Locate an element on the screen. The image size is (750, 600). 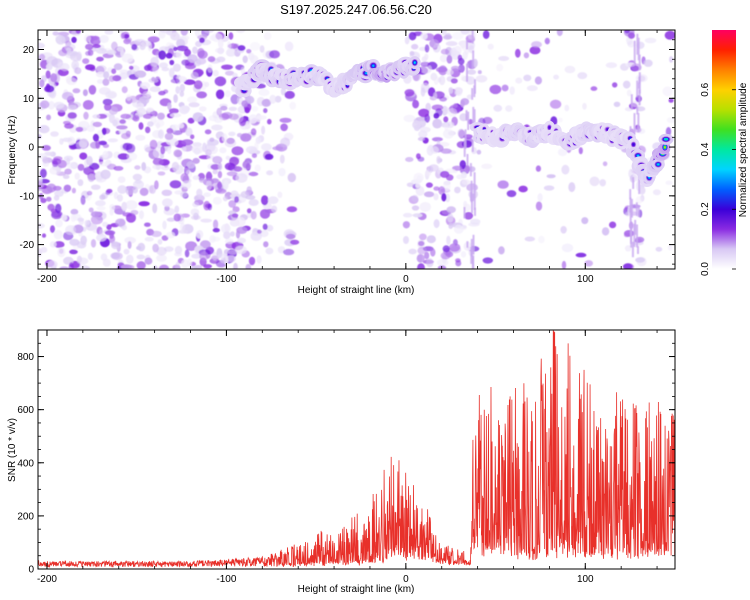
y-tick-label: 20 is located at coordinates (29, 50).